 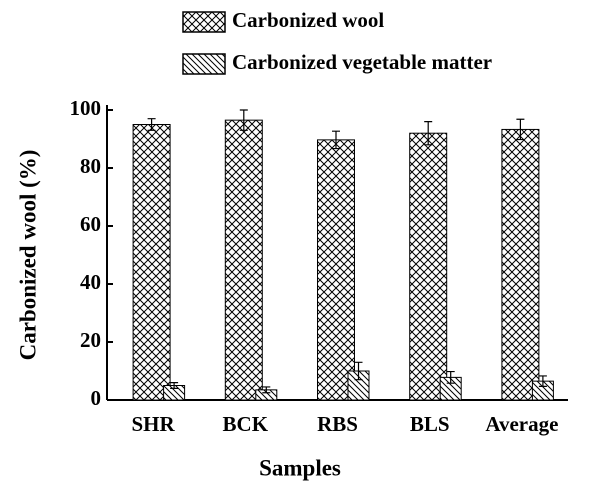 What do you see at coordinates (430, 424) in the screenshot?
I see `x-tick-label: BLS` at bounding box center [430, 424].